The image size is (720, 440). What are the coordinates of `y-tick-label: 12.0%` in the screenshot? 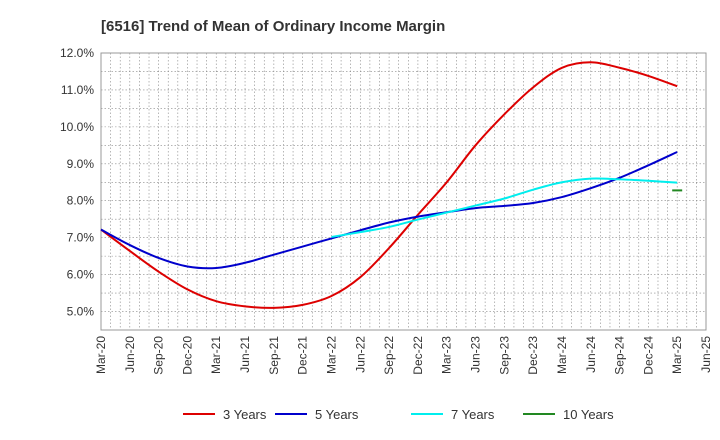 It's located at (77, 53).